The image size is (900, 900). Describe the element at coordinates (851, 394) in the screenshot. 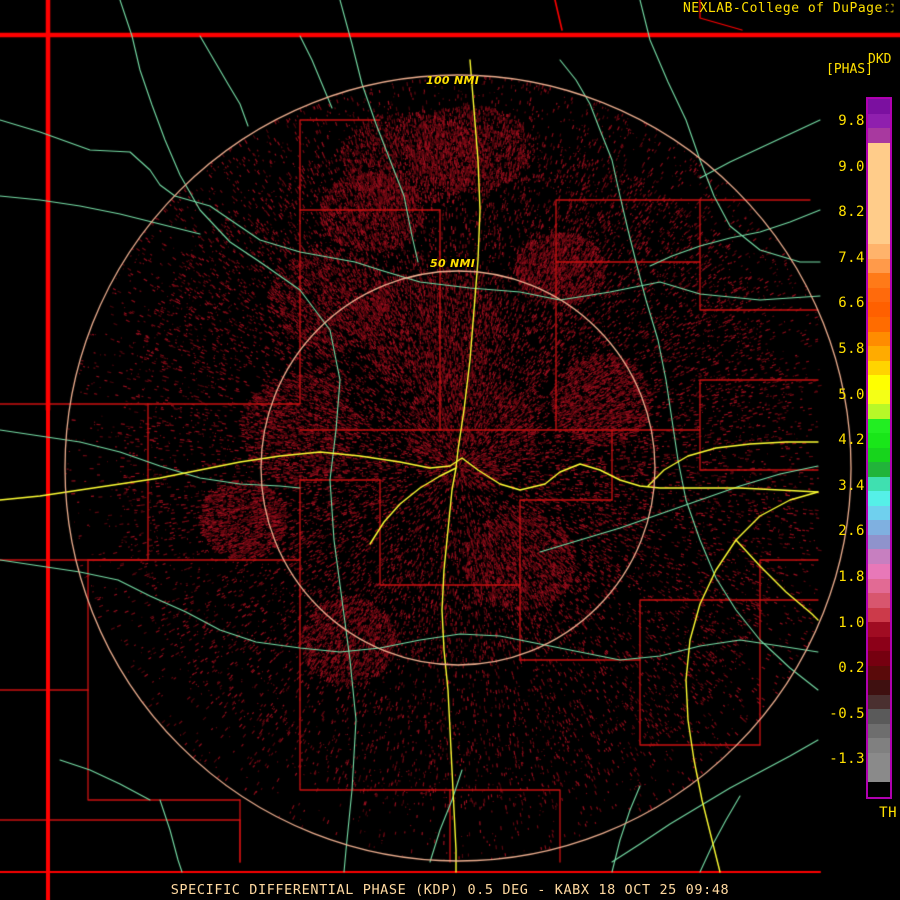

I see `colorbar-tick: 5.0` at that location.